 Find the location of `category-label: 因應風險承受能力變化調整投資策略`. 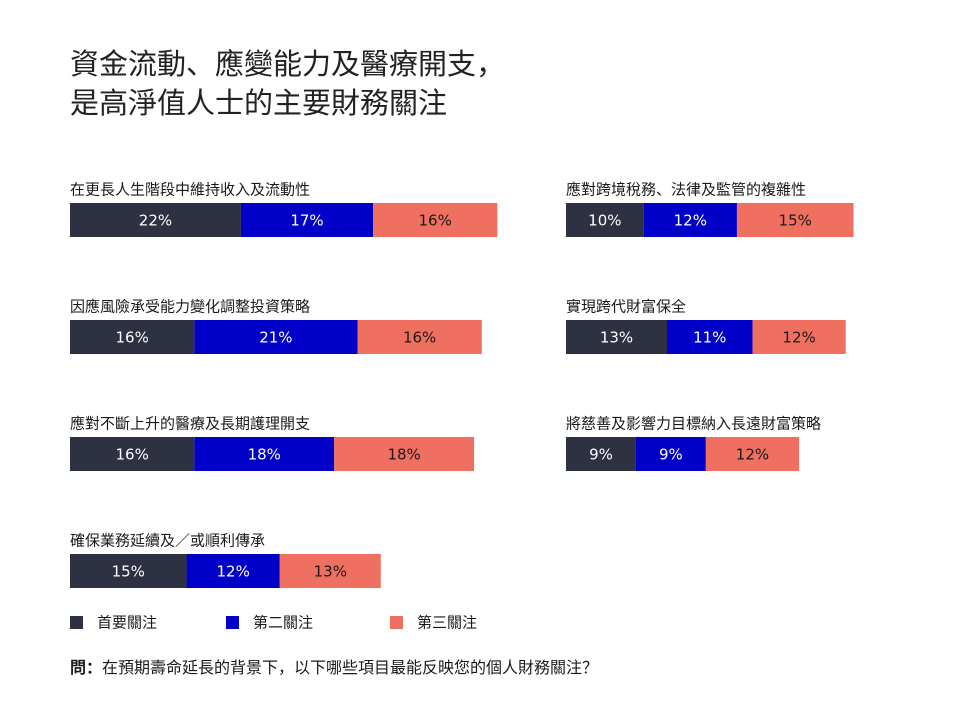

category-label: 因應風險承受能力變化調整投資策略 is located at coordinates (190, 307).